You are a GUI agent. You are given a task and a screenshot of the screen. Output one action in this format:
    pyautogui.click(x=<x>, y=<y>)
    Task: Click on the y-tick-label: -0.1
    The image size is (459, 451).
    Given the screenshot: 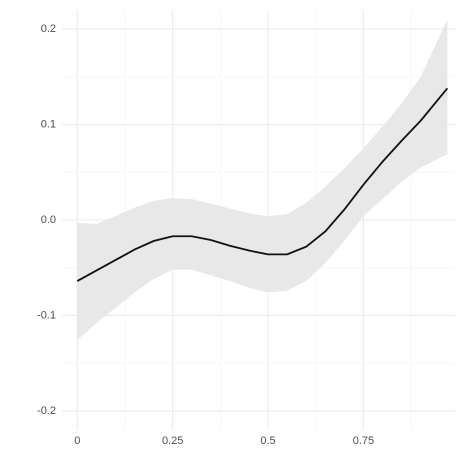 What is the action you would take?
    pyautogui.click(x=46, y=315)
    